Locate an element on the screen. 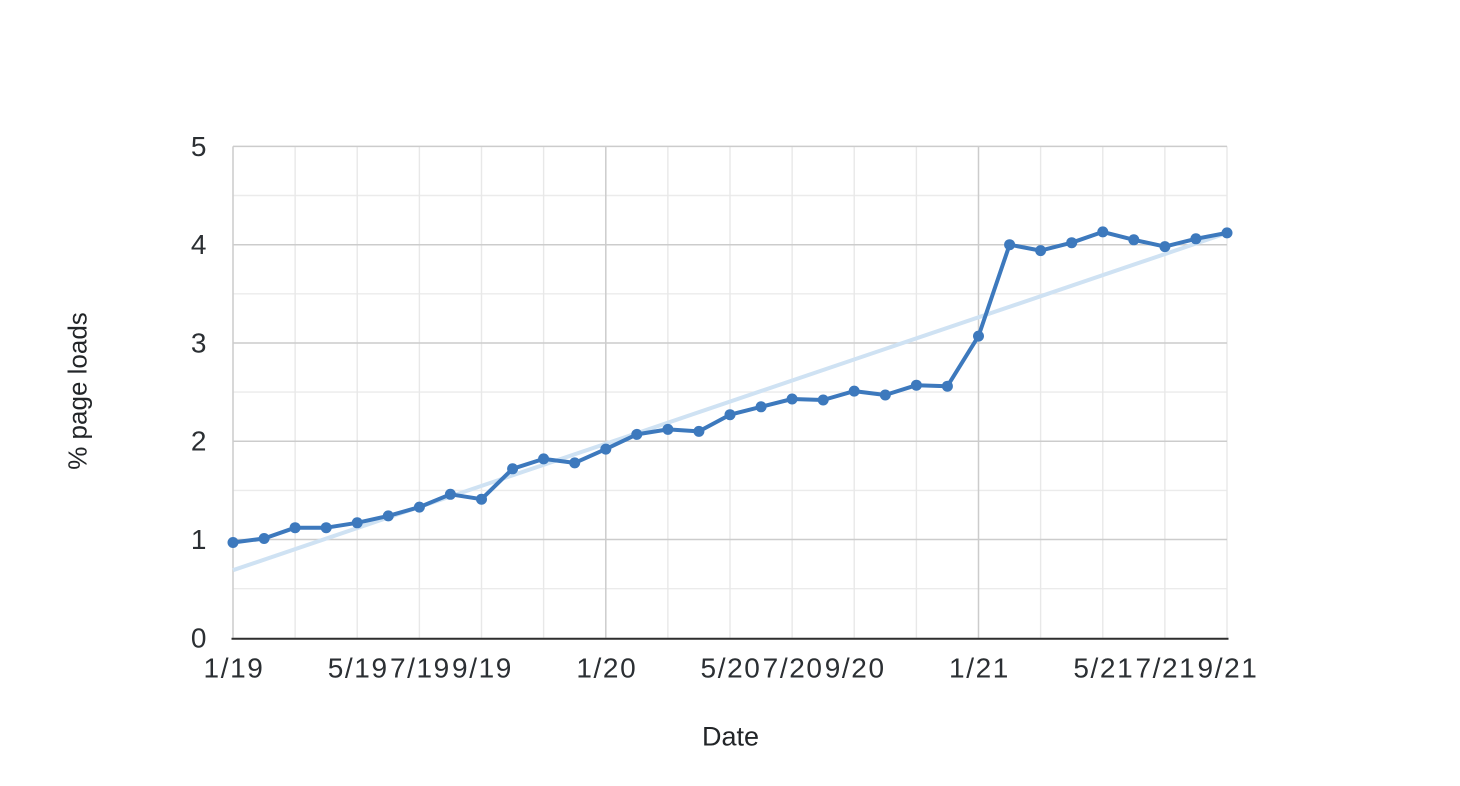  svg-text: 5/19 is located at coordinates (358, 668).